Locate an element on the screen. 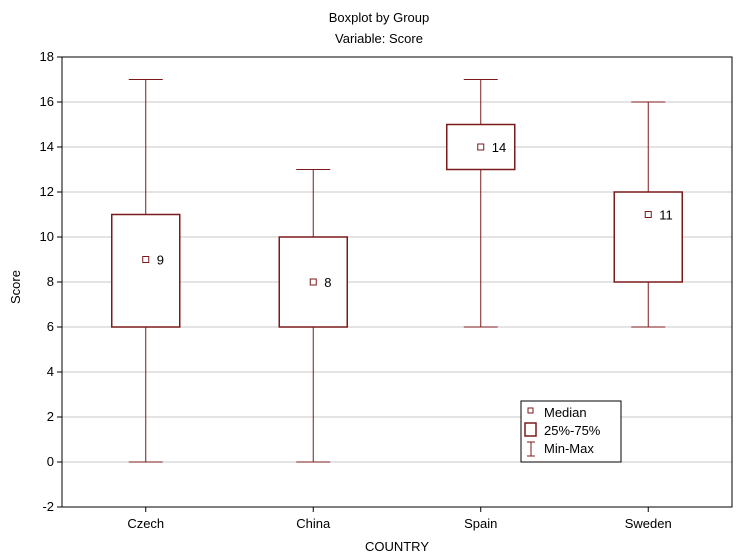 This screenshot has height=557, width=739. y-tick-label: 18 is located at coordinates (47, 56).